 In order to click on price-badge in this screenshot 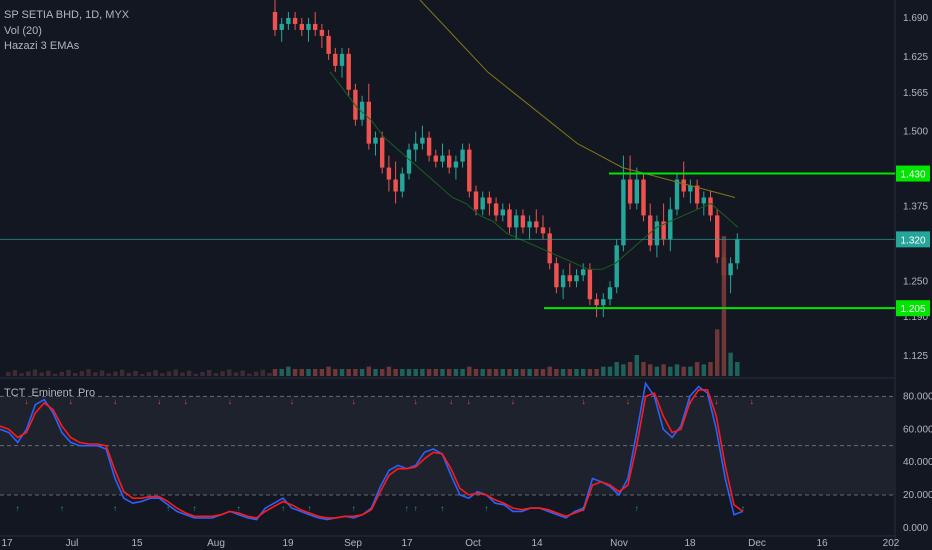, I will do `click(913, 308)`.